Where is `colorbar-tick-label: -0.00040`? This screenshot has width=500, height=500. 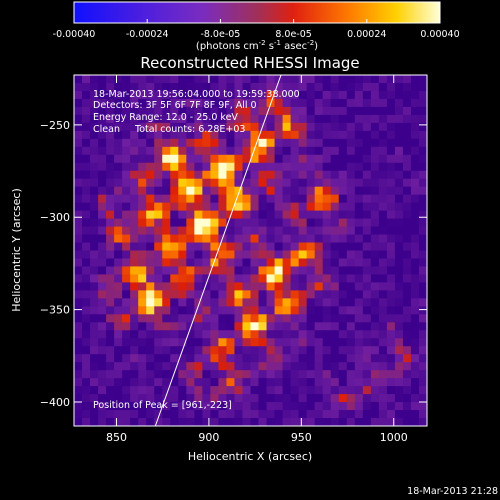
colorbar-tick-label: -0.00040 is located at coordinates (74, 34).